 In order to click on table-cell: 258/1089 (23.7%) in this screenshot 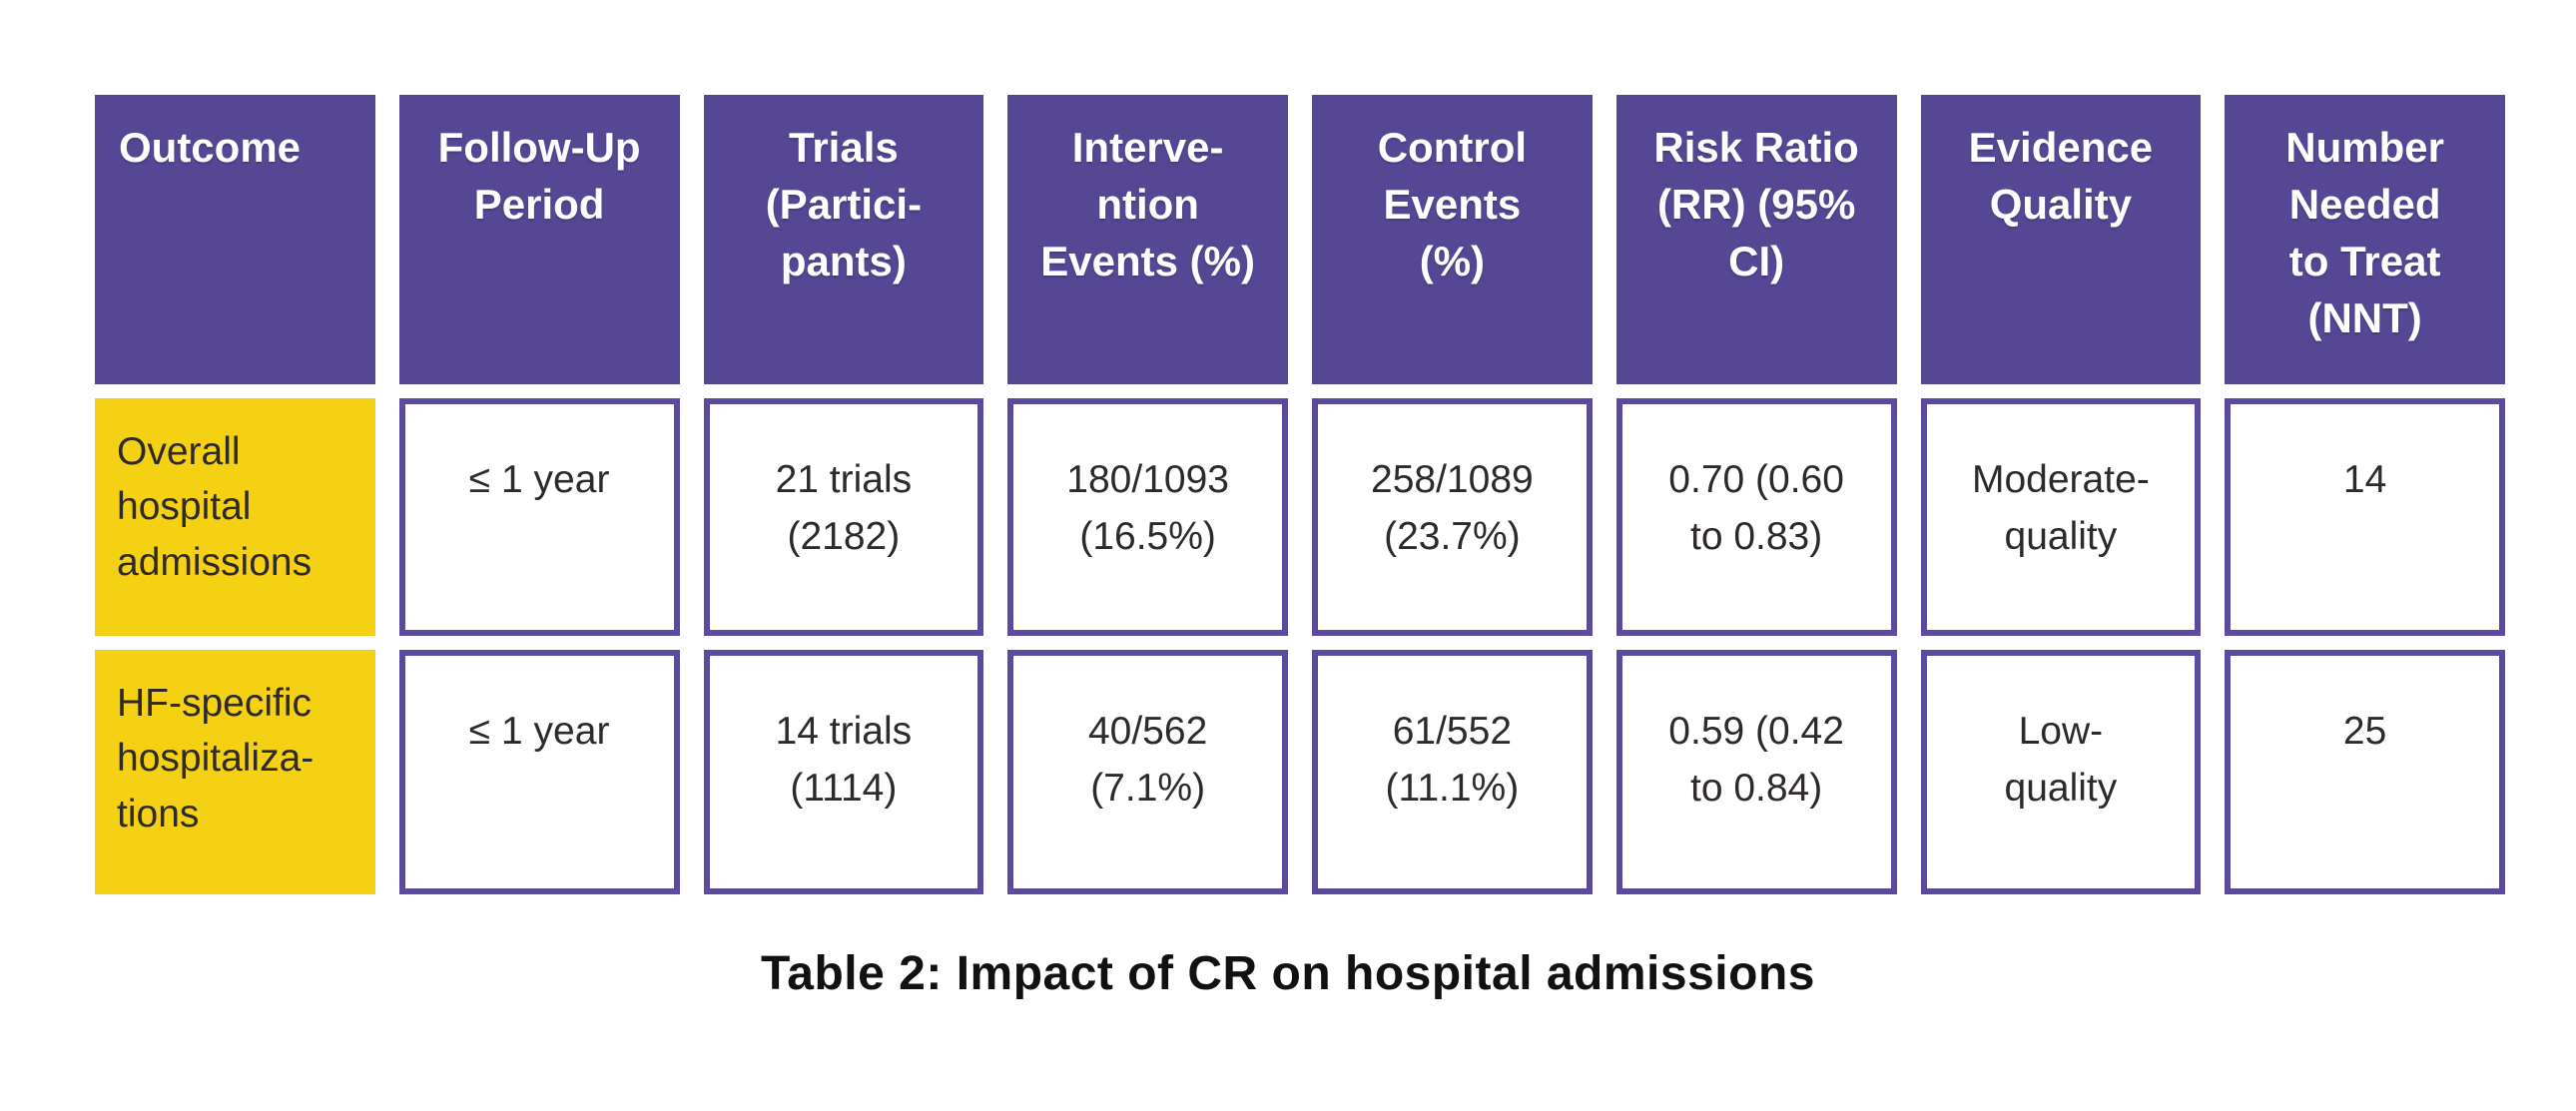, I will do `click(1452, 517)`.